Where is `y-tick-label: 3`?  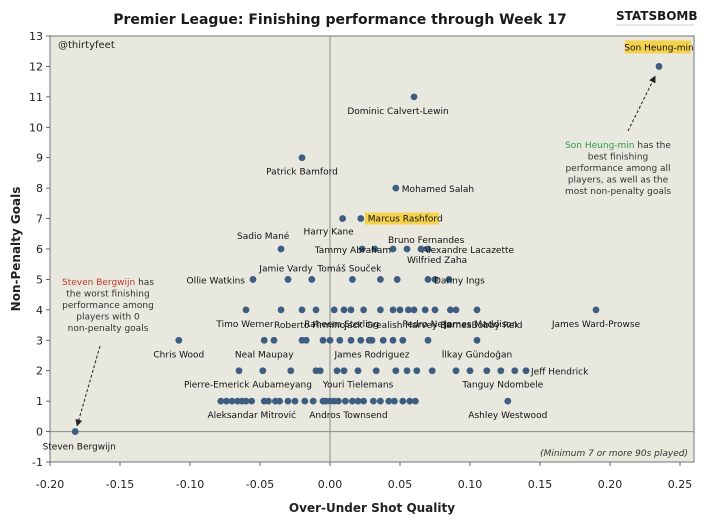 y-tick-label: 3 is located at coordinates (39, 340).